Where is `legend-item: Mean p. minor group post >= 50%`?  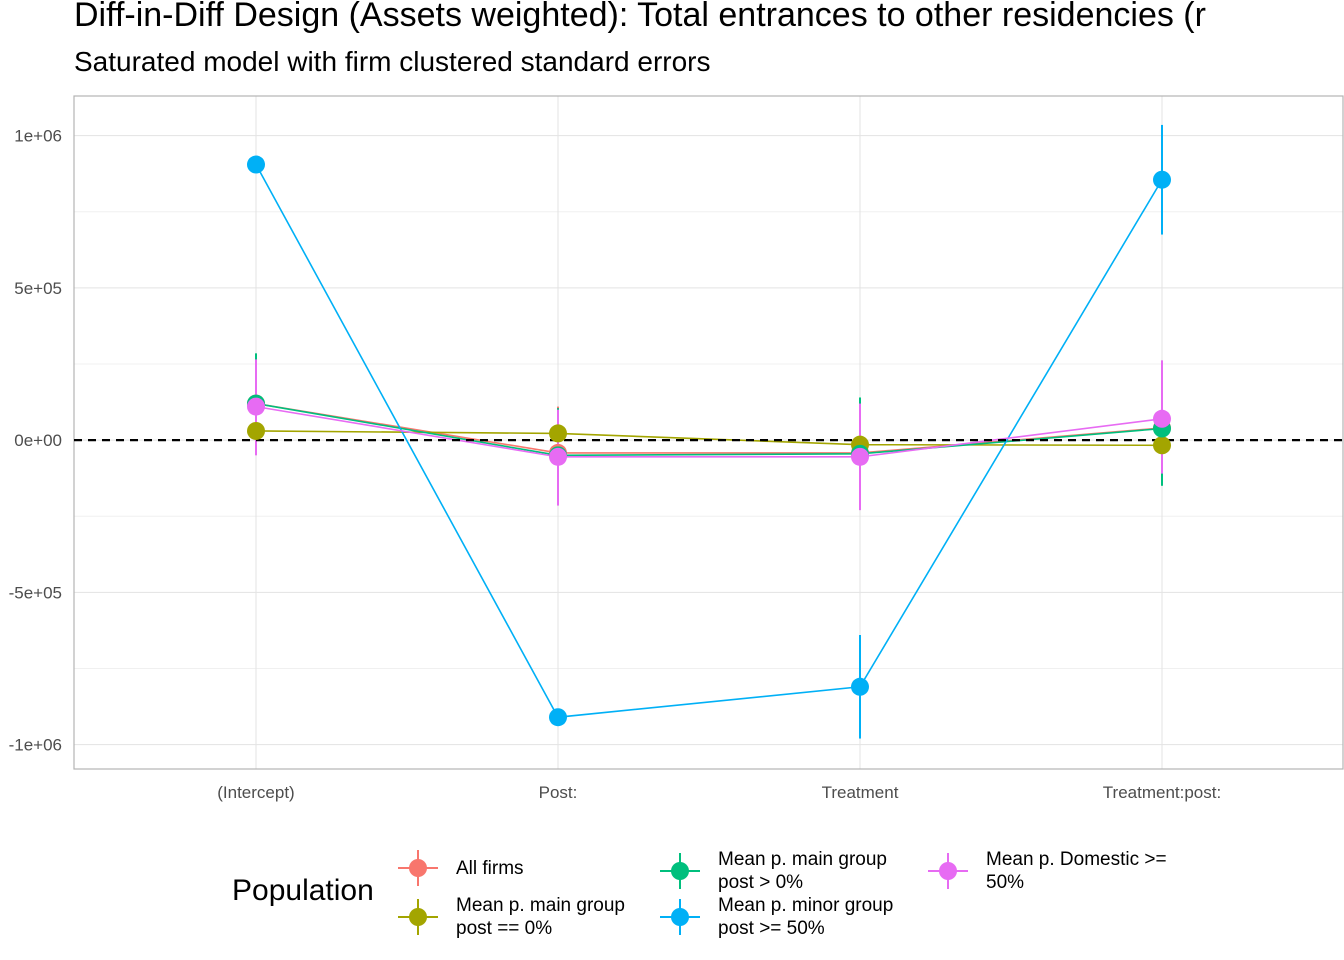 legend-item: Mean p. minor group post >= 50% is located at coordinates (776, 917).